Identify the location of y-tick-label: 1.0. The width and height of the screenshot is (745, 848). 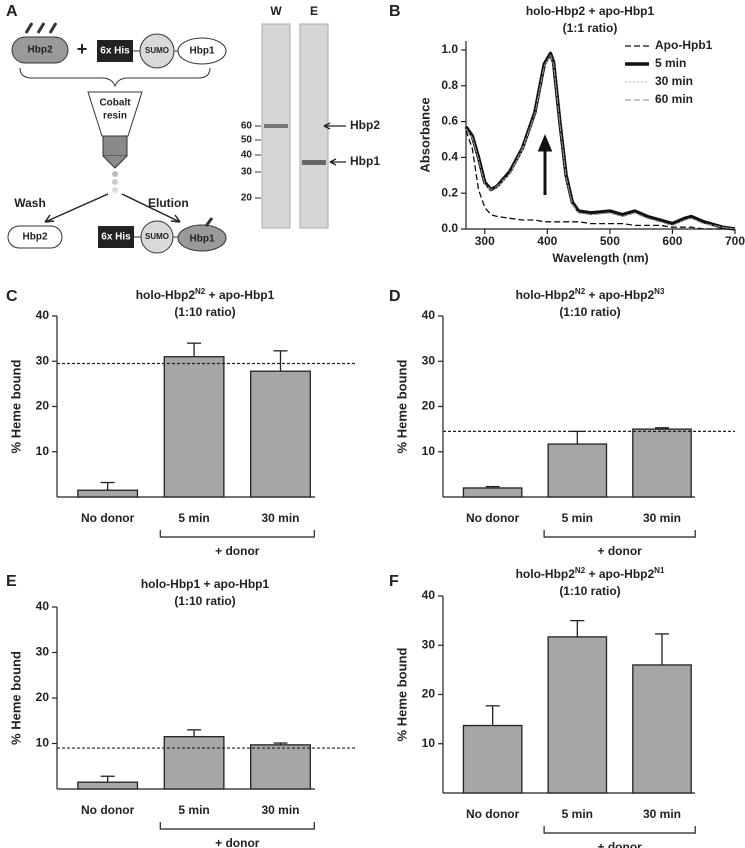
(449, 49).